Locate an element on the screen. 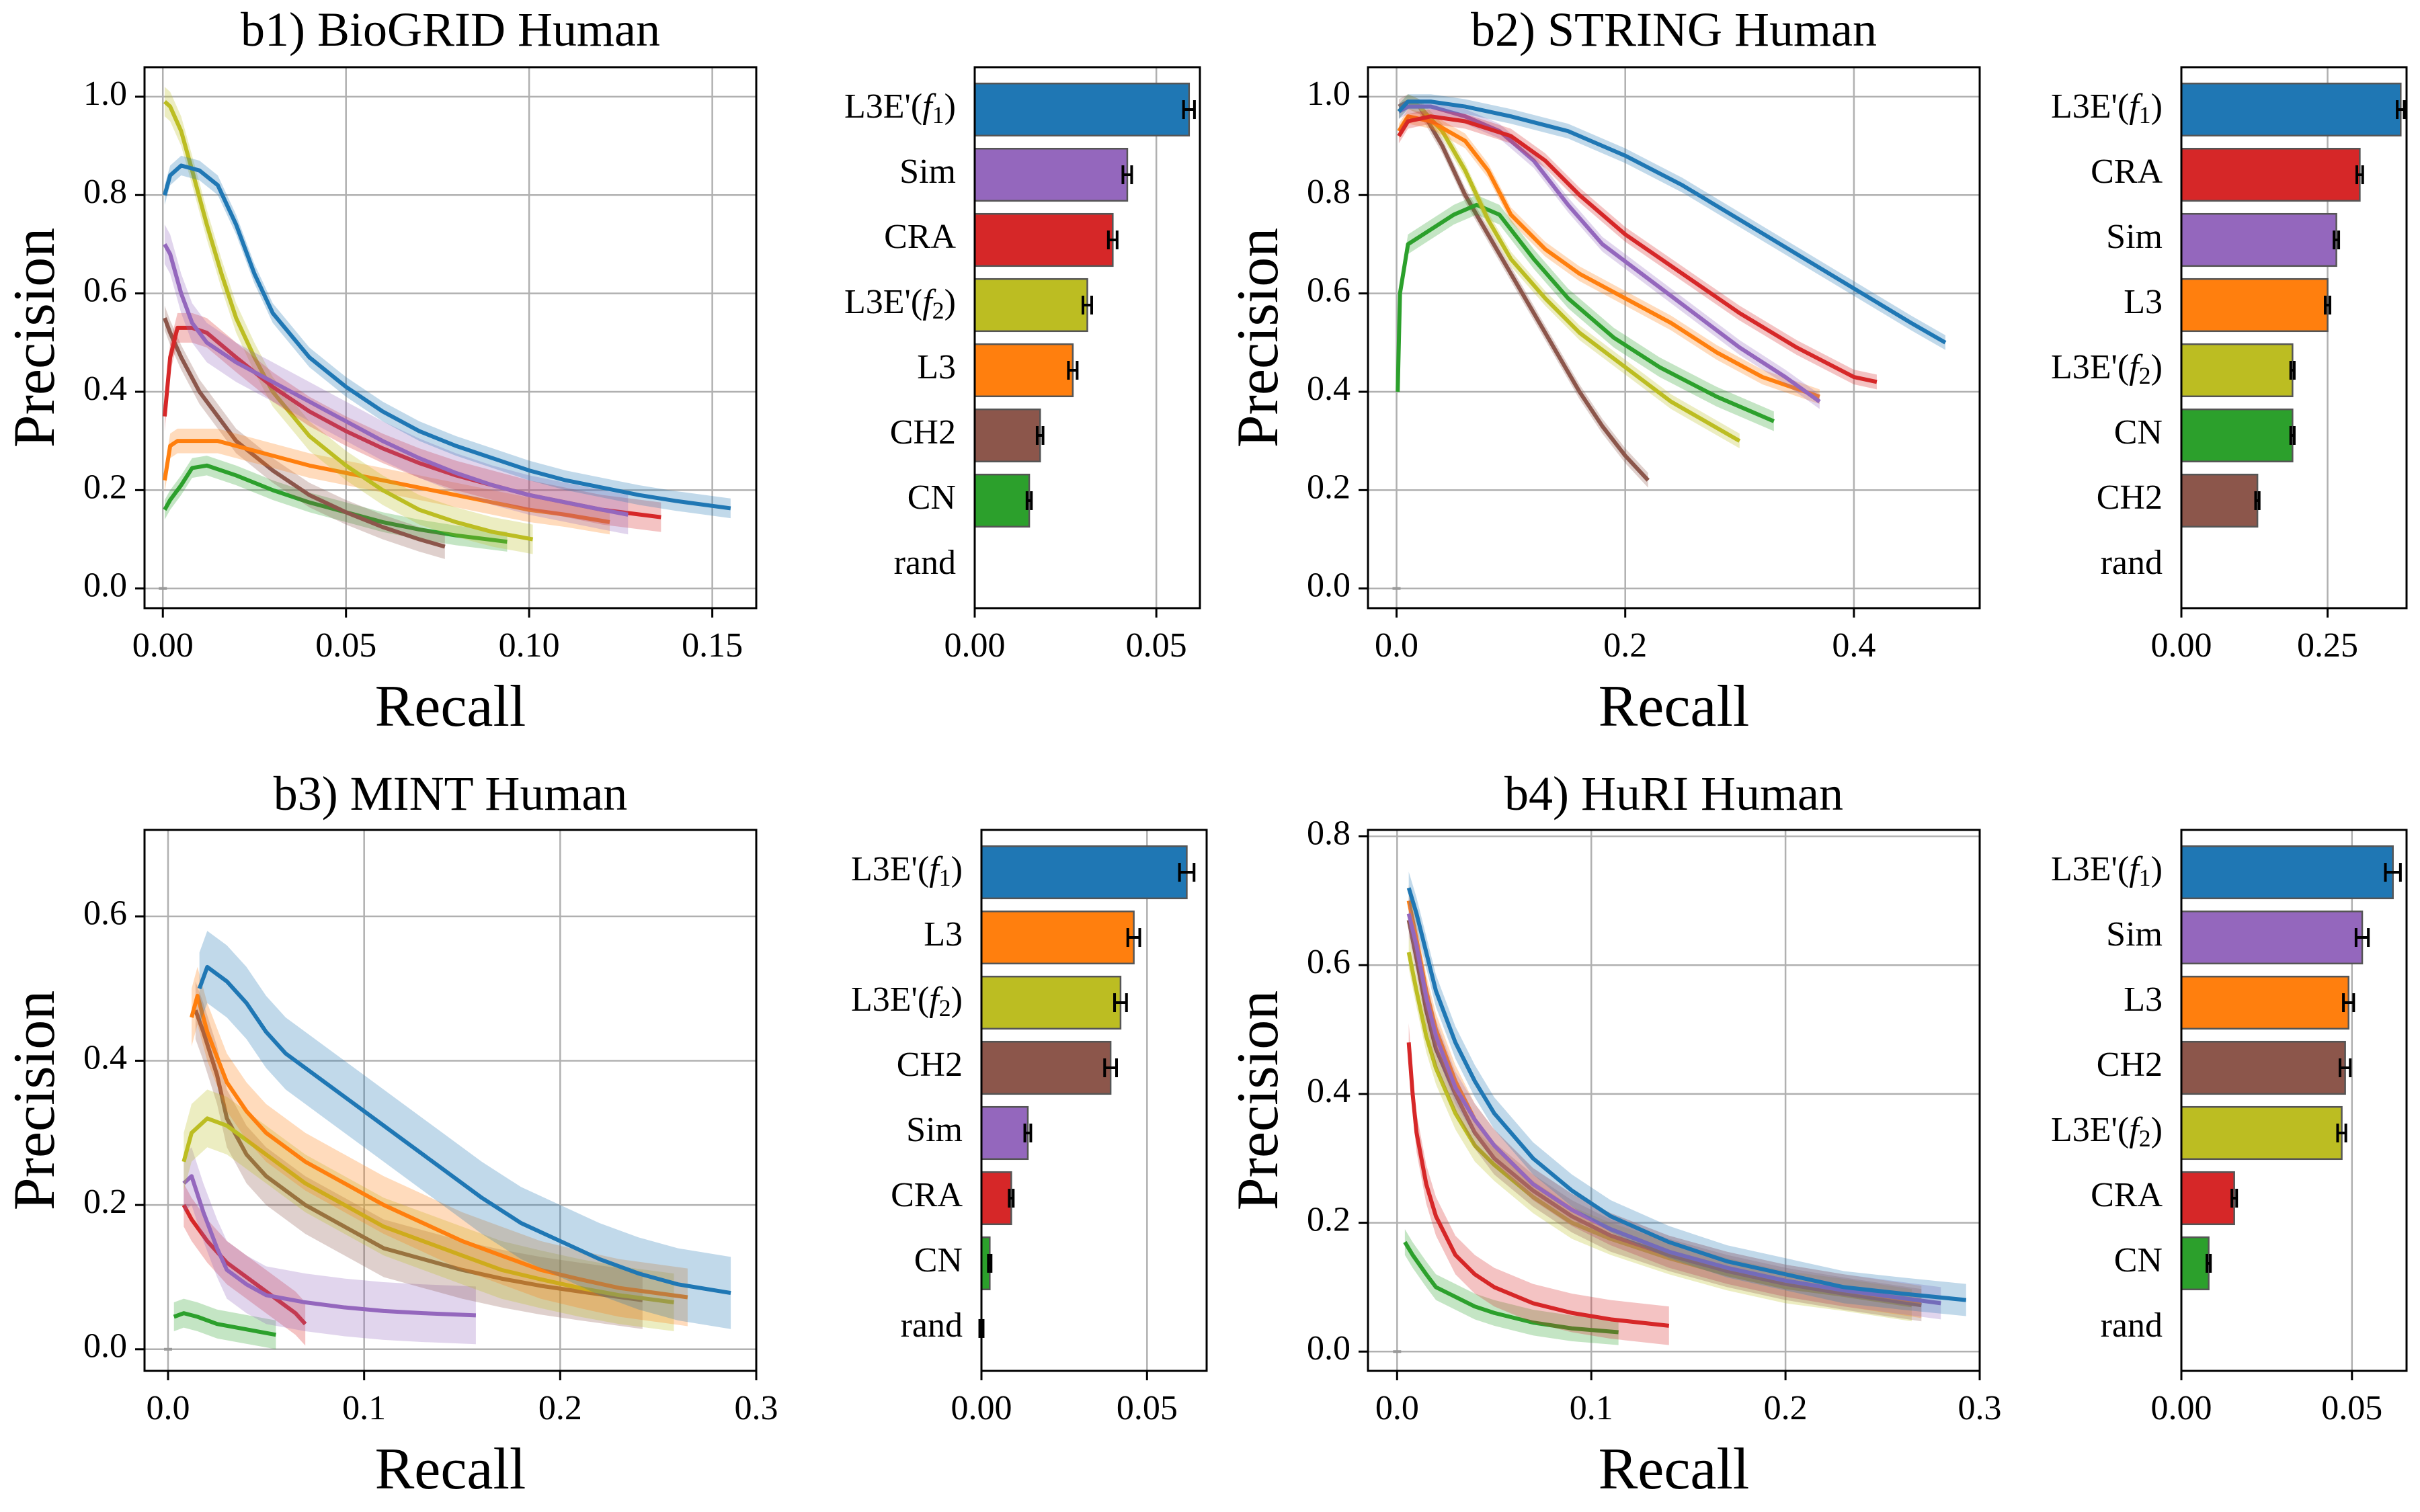 Image resolution: width=2420 pixels, height=1512 pixels. bar-ch2 is located at coordinates (1046, 1068).